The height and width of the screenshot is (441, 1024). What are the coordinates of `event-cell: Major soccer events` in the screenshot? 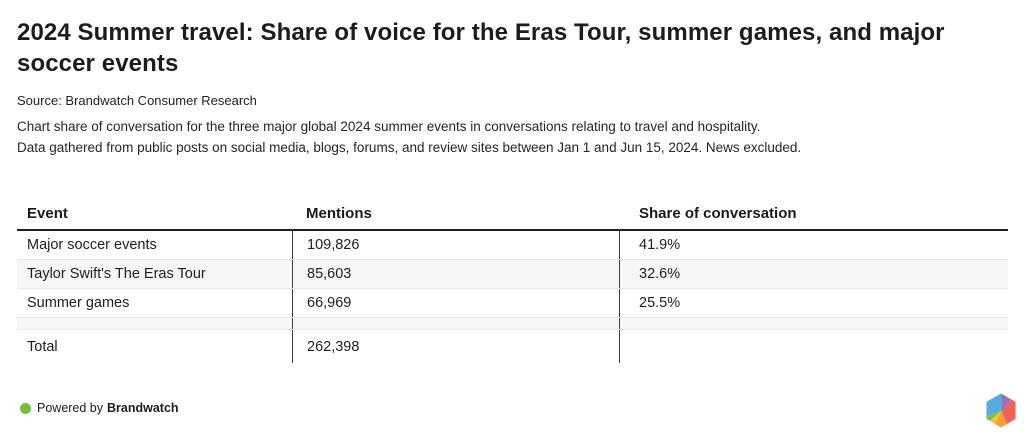 It's located at (92, 245).